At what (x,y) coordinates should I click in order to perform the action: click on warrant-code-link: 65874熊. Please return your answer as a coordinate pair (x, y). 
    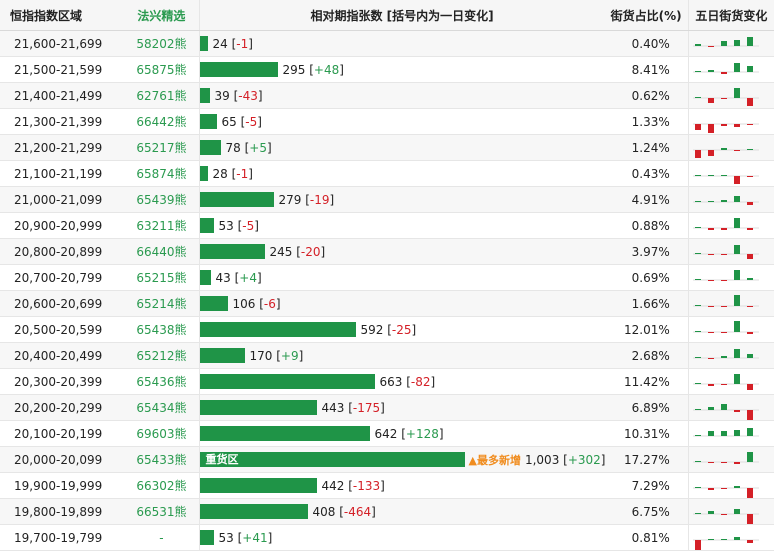
    Looking at the image, I should click on (161, 173).